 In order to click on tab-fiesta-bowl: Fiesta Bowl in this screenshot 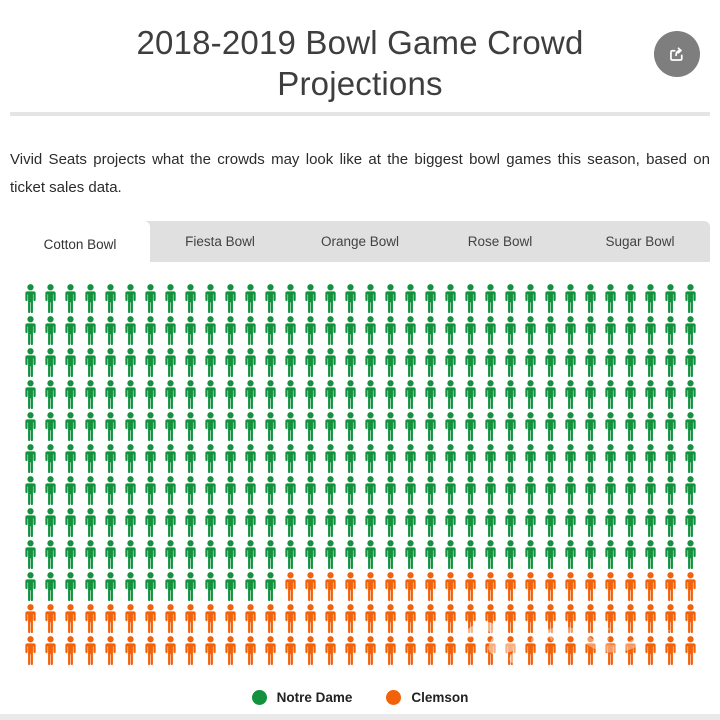, I will do `click(220, 241)`.